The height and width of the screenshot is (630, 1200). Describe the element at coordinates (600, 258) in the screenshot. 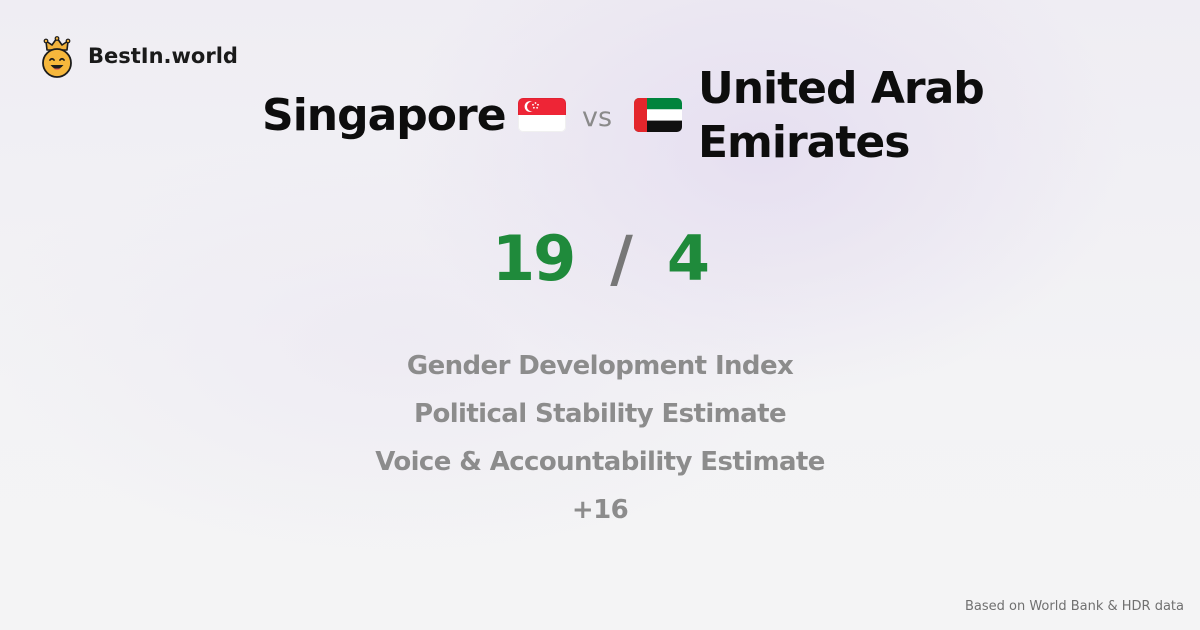

I see `score-display: 19 / 4` at that location.